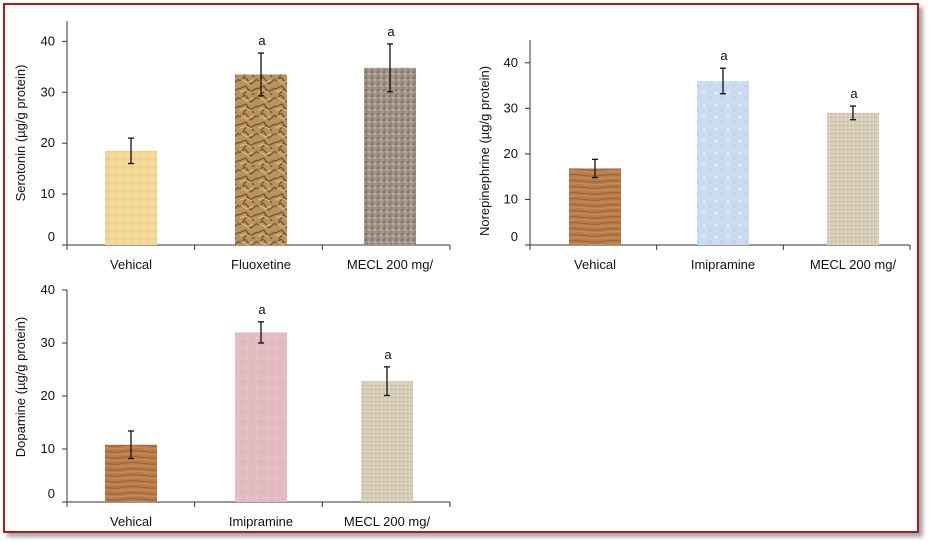 The height and width of the screenshot is (542, 931). I want to click on y-axis-label: Norepinephrine (µg/g protein), so click(484, 151).